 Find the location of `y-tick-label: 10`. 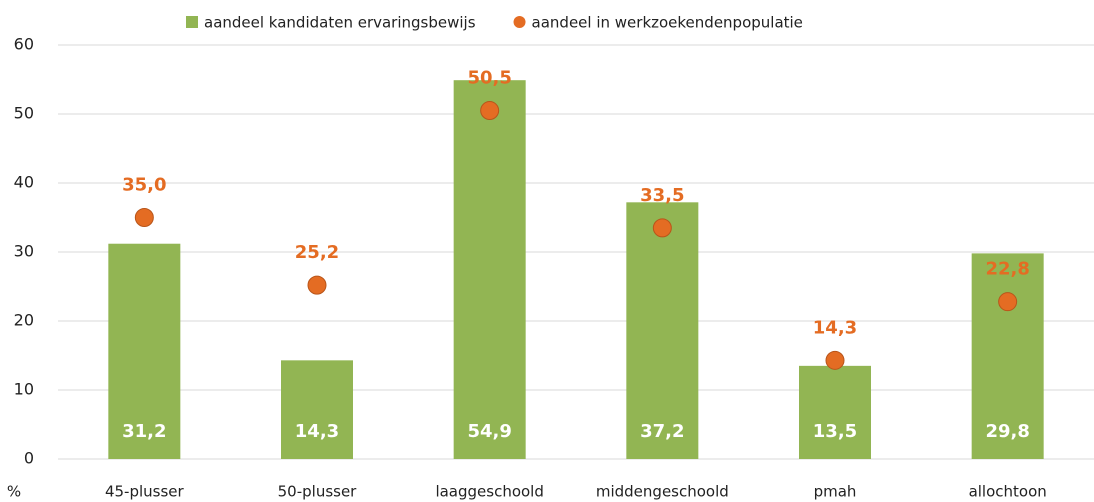

y-tick-label: 10 is located at coordinates (24, 389).